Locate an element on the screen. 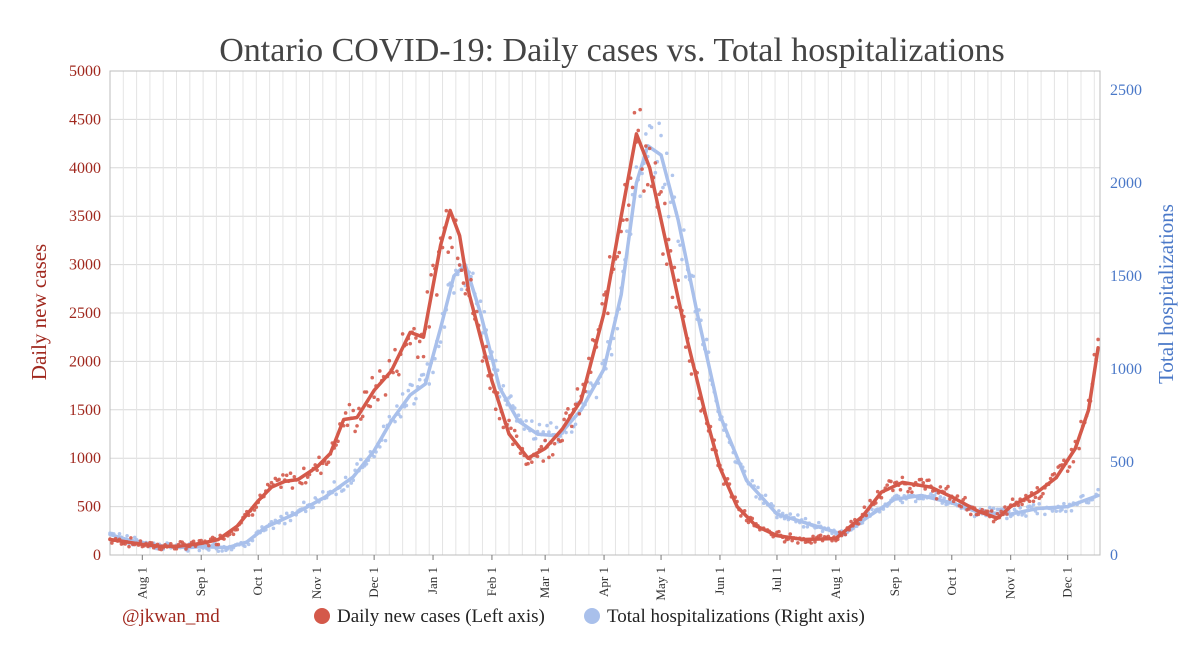 This screenshot has width=1200, height=651. x-tick-label: Dec 1 is located at coordinates (1067, 582).